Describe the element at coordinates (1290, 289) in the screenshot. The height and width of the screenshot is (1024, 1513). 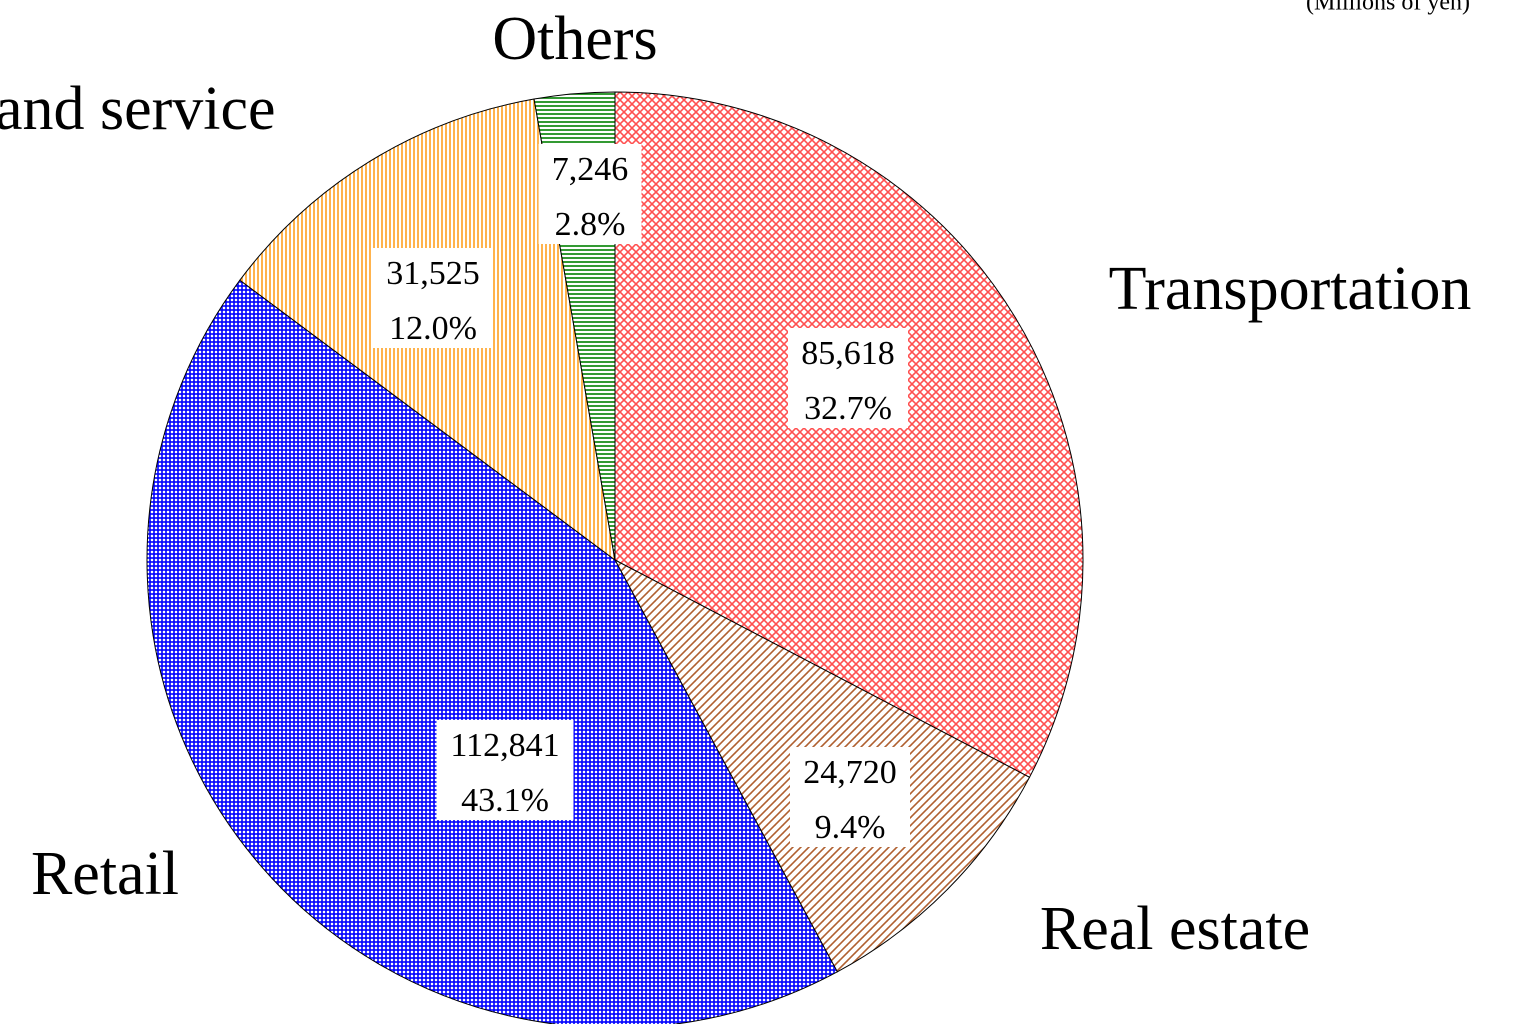
I see `category-label: Transportation` at that location.